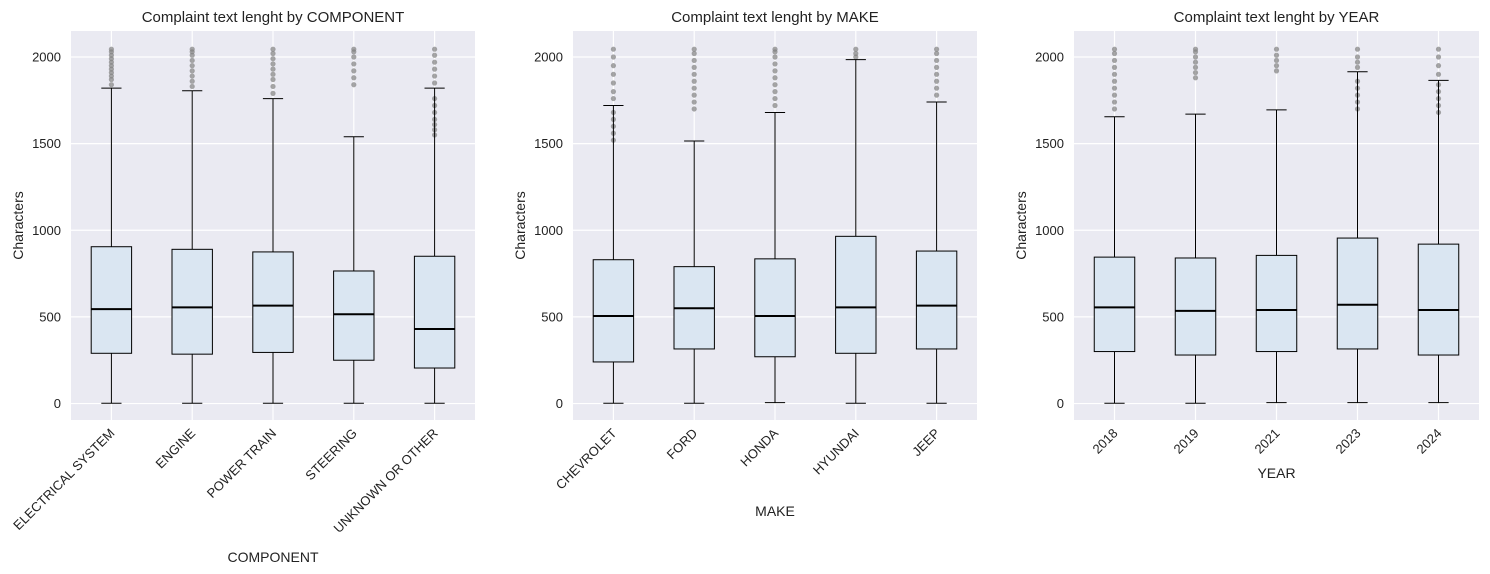 The image size is (1490, 574). I want to click on x-tick-label: POWER TRAIN, so click(241, 463).